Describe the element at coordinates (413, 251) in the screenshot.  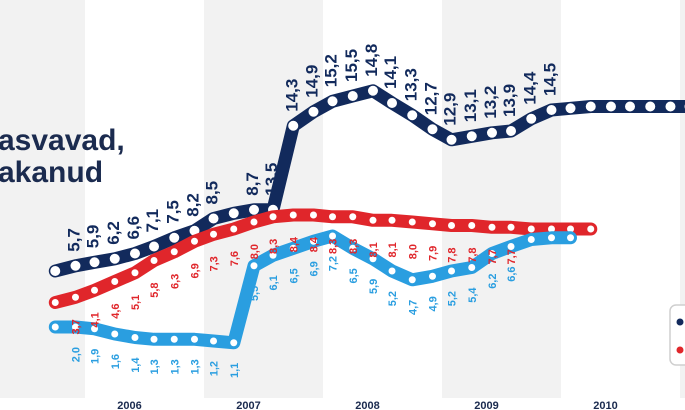
I see `data-label-red: 8,0` at that location.